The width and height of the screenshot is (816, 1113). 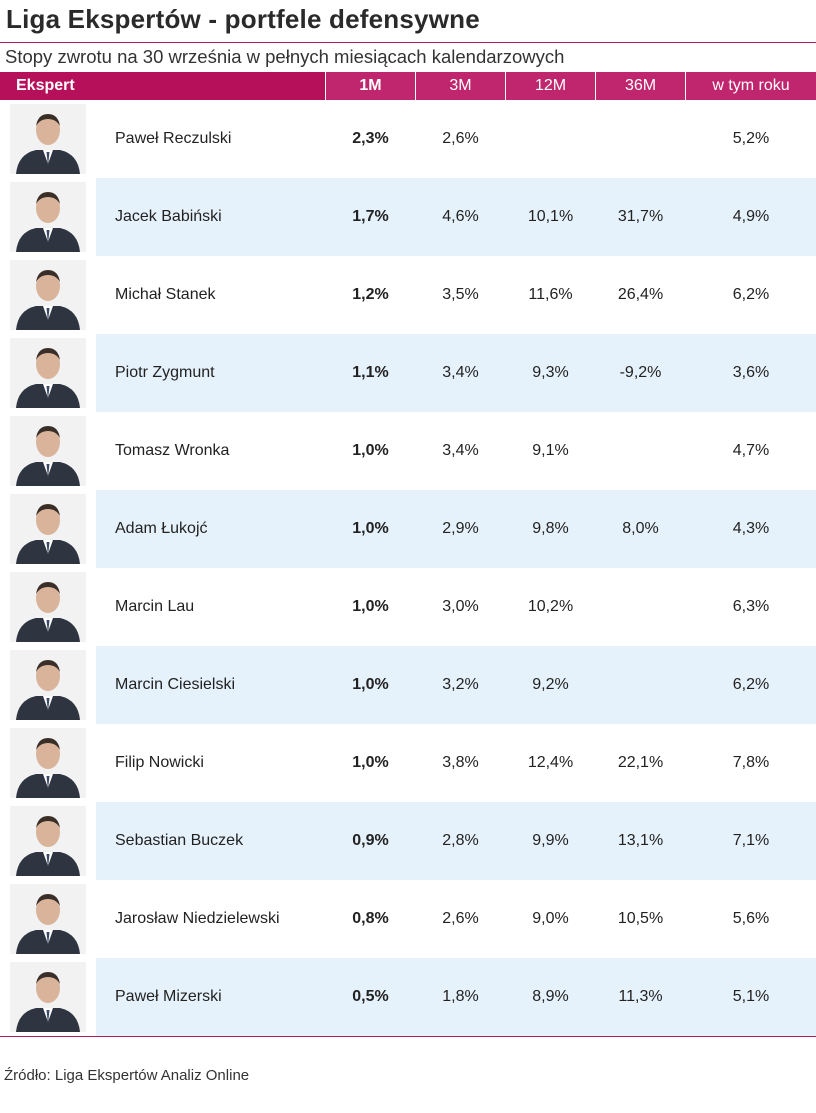 What do you see at coordinates (550, 86) in the screenshot?
I see `column-header-12m: 12M` at bounding box center [550, 86].